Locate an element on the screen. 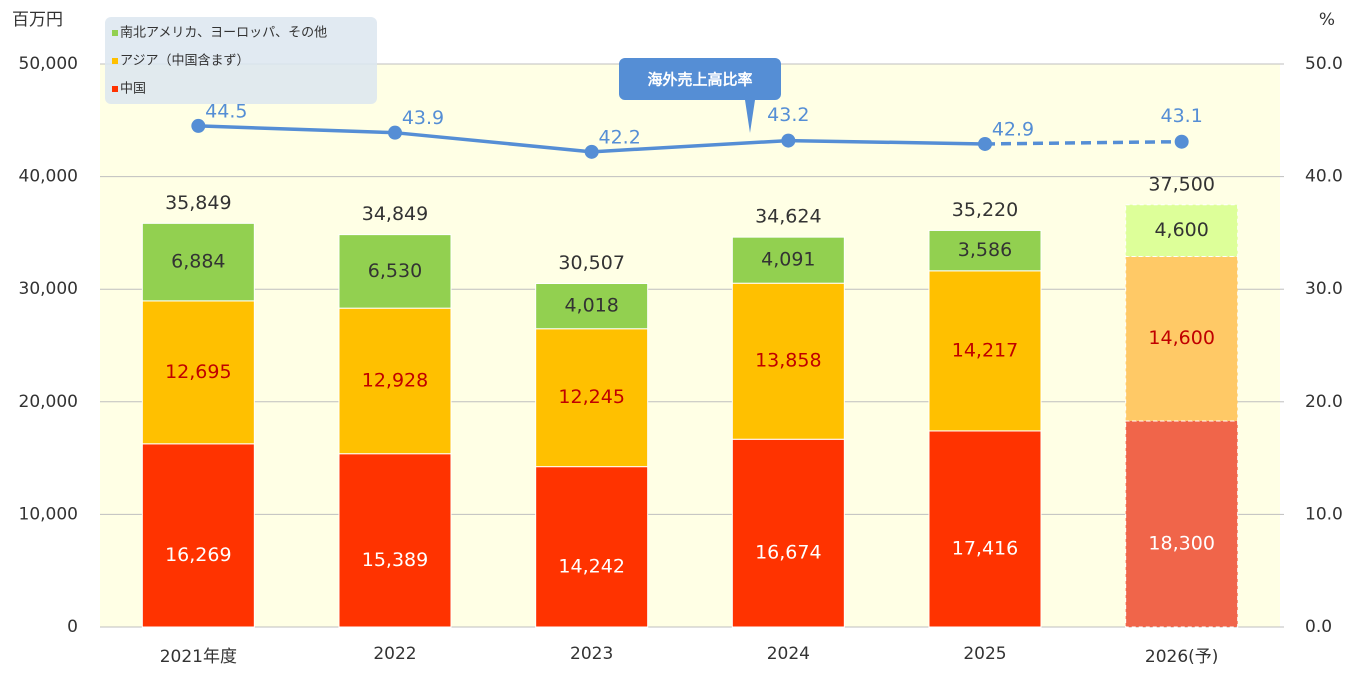  y2-tick-label: 50.0 is located at coordinates (1324, 64).